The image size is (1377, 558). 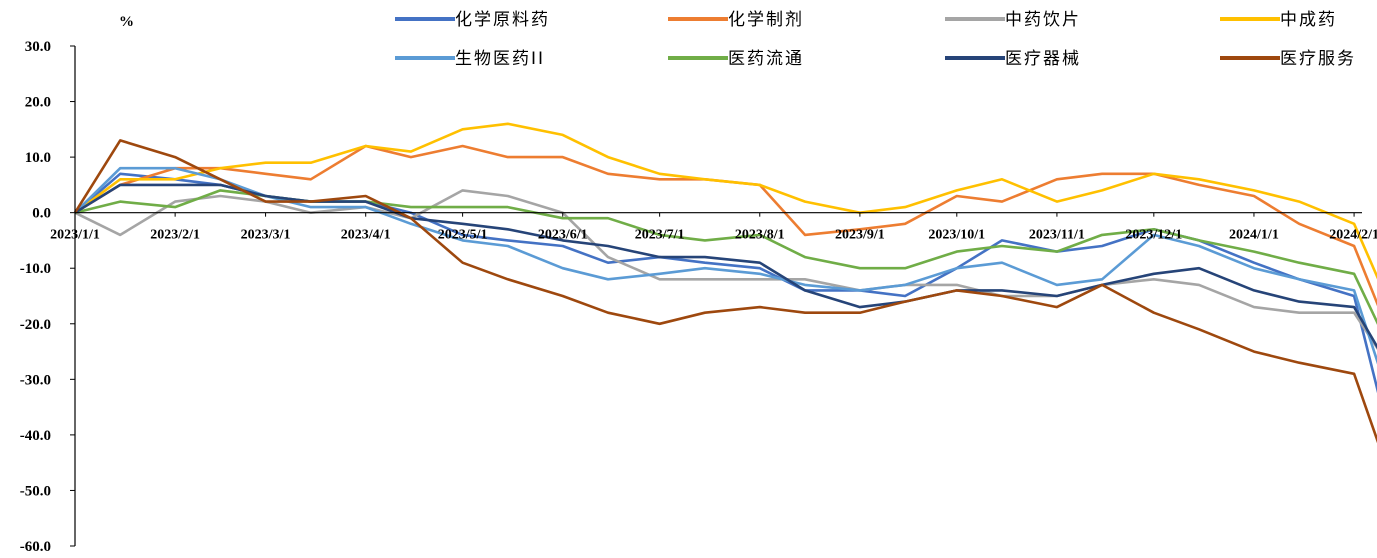 I want to click on x-tick-label: 2023/11/1, so click(x=1057, y=235).